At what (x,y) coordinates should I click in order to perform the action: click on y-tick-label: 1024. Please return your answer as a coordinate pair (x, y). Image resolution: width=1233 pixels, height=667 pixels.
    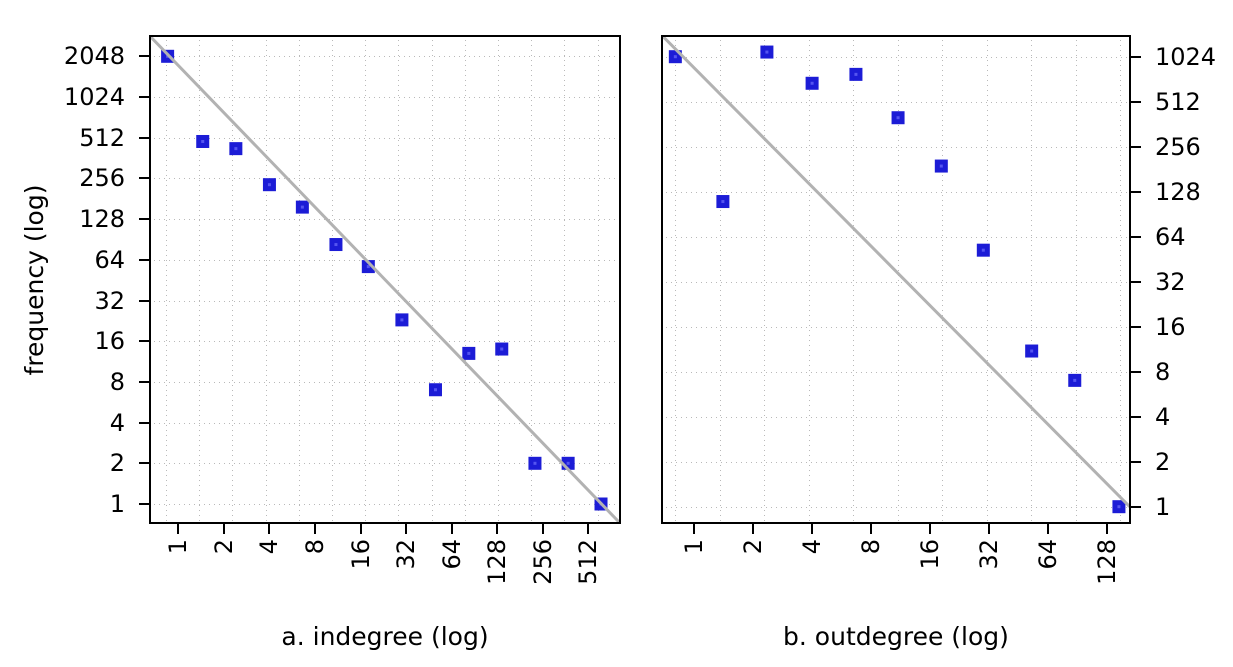
    Looking at the image, I should click on (1186, 56).